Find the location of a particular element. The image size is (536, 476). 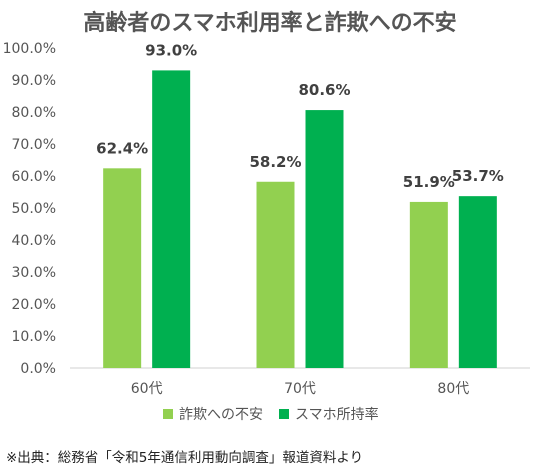

y-tick-label: 60.0% is located at coordinates (34, 177).